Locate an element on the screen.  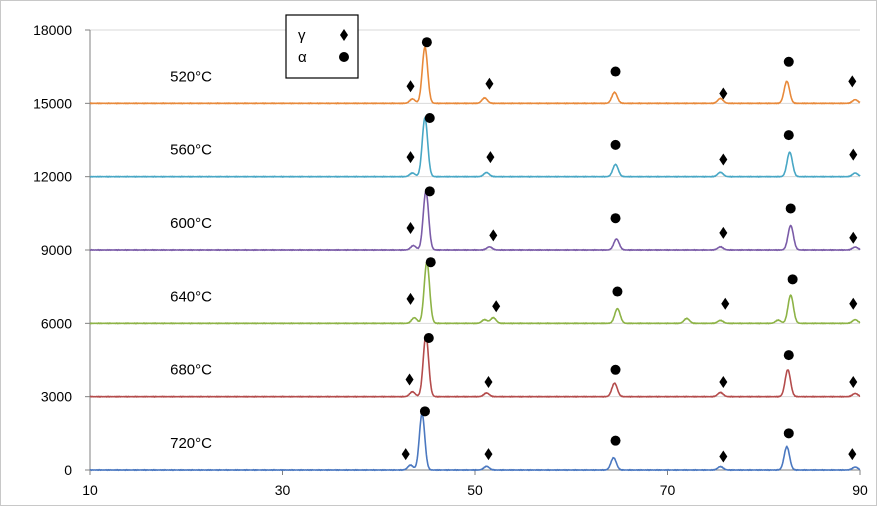
x-tick-label: 70 is located at coordinates (668, 490).